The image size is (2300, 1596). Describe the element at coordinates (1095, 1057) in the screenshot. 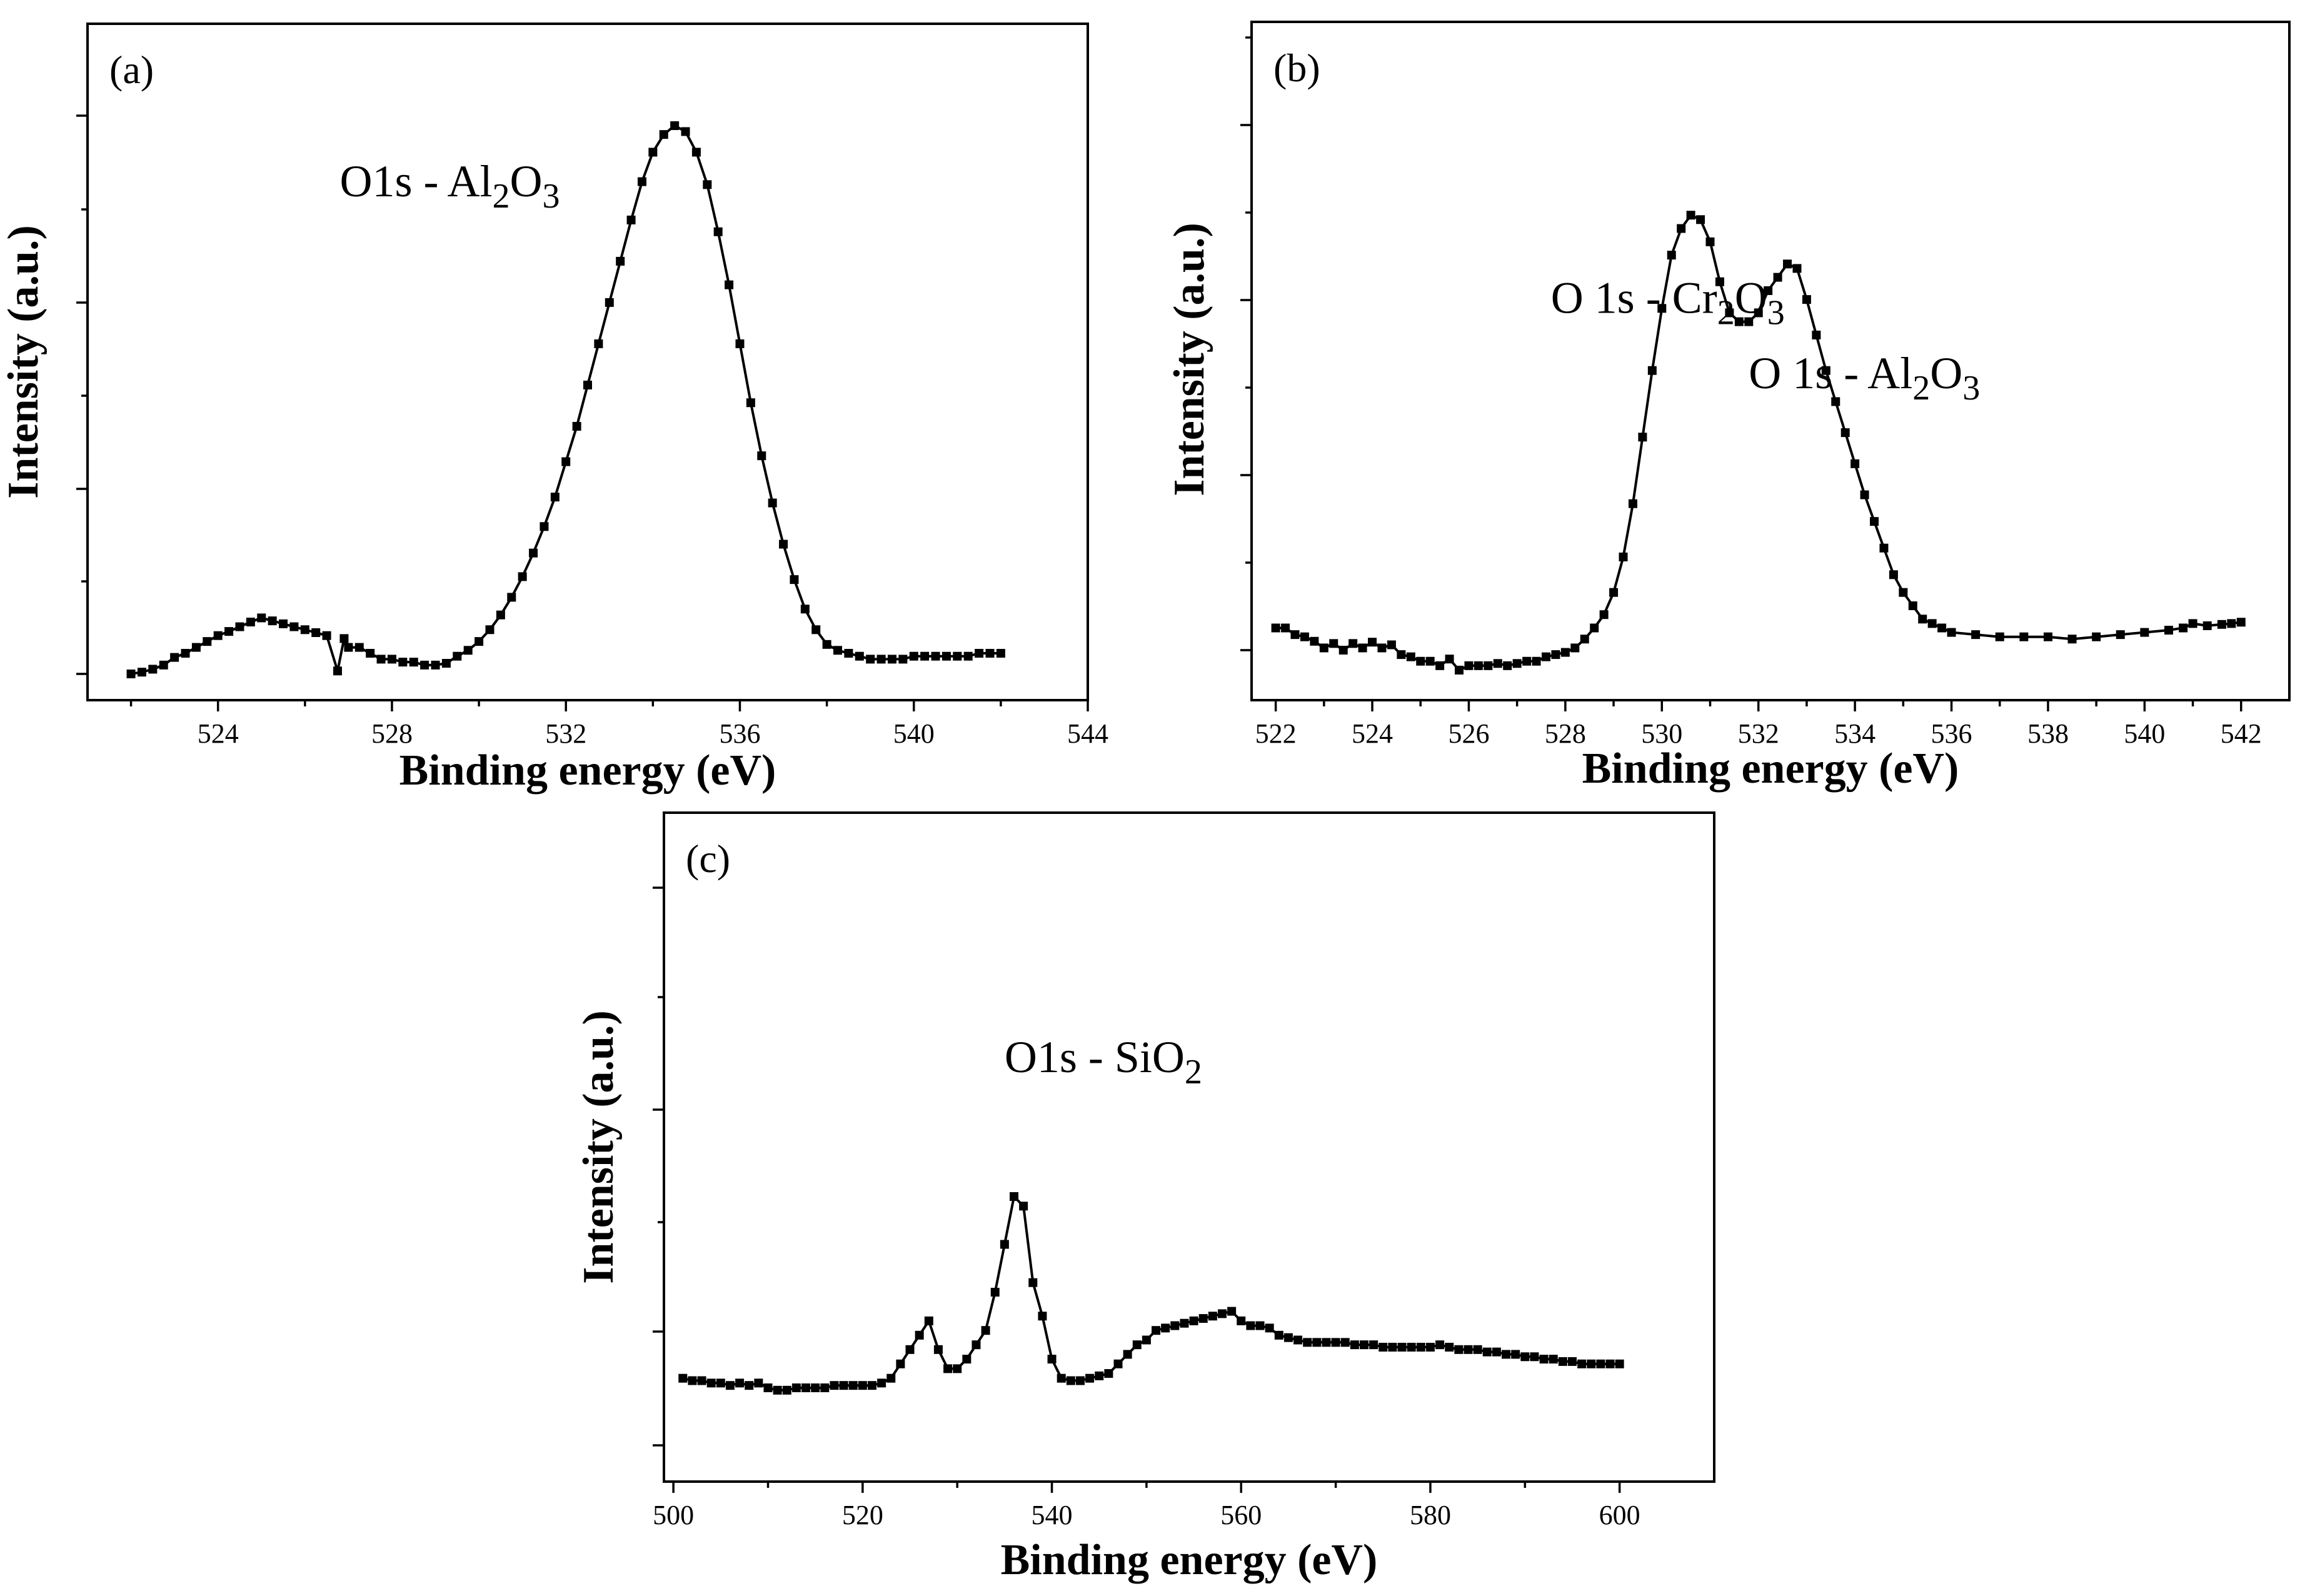

I see `annotation-text: O1s - SiO` at that location.